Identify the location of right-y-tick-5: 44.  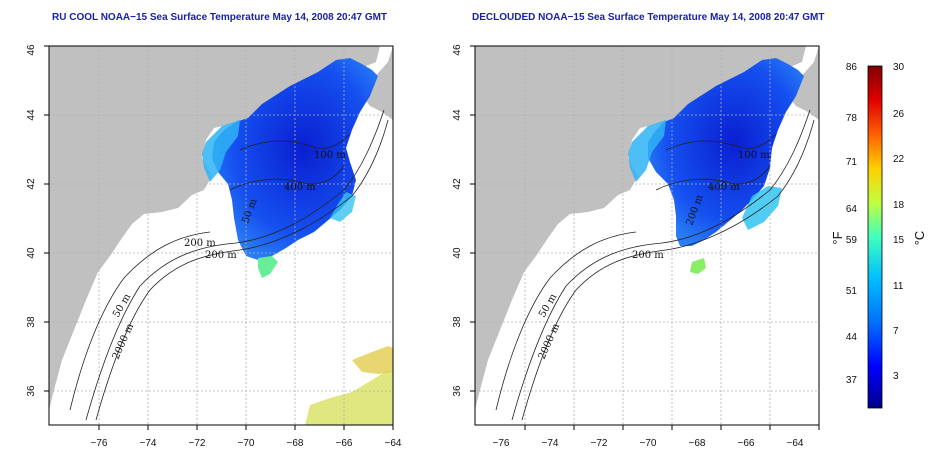
(457, 115).